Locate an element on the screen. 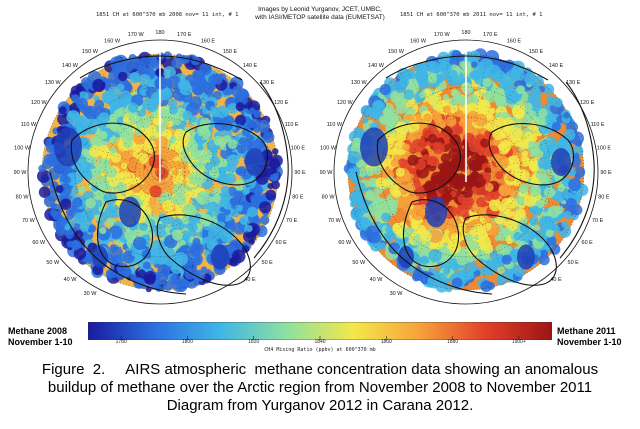 Image resolution: width=640 pixels, height=429 pixels. label-2008: Methane 2008 November 1-10 is located at coordinates (40, 337).